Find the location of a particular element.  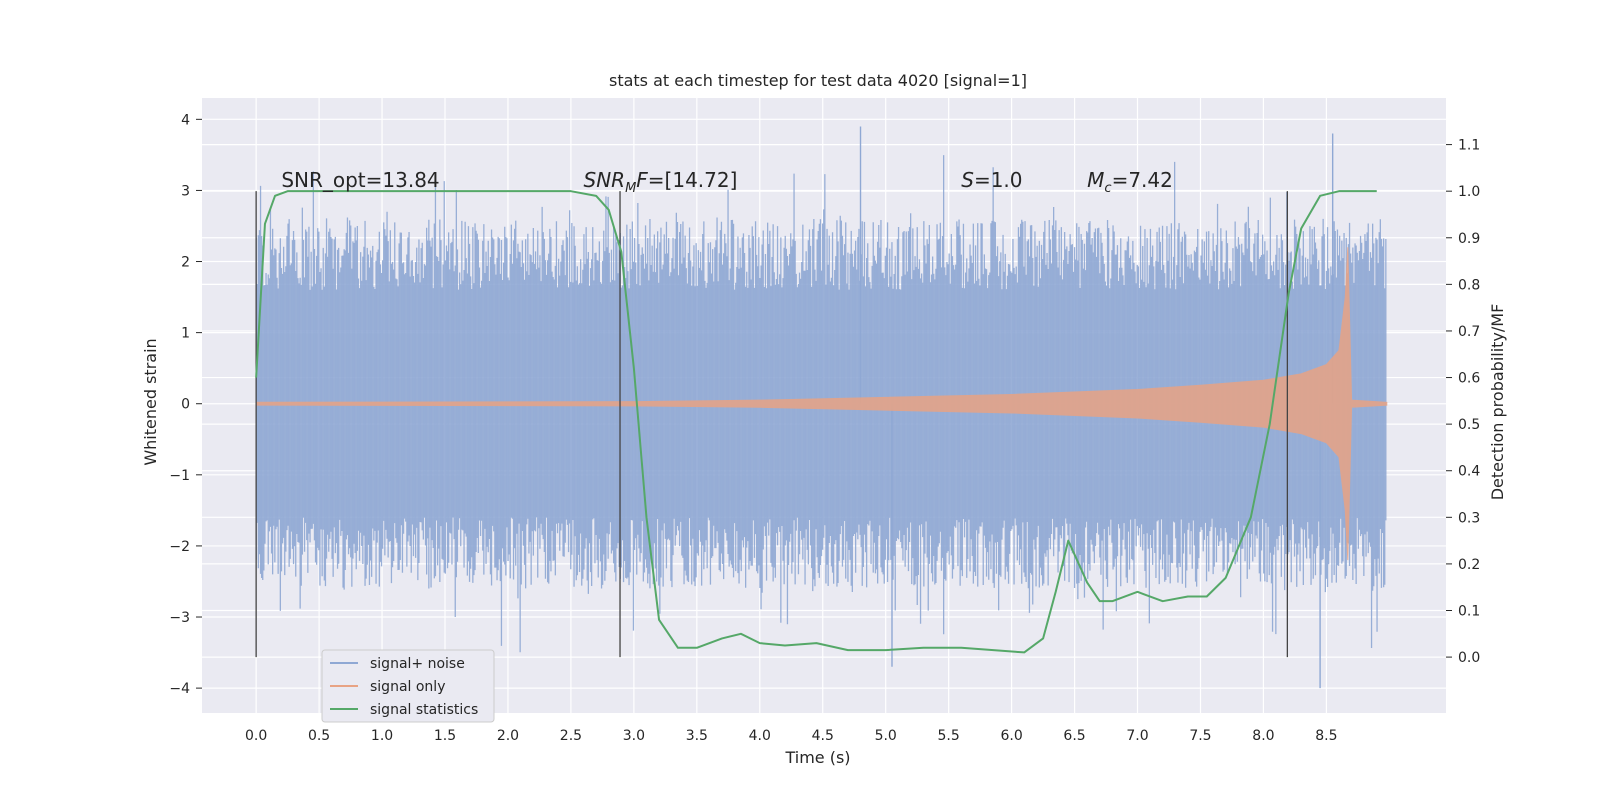

legend-label-signal-only: signal only is located at coordinates (407, 687).